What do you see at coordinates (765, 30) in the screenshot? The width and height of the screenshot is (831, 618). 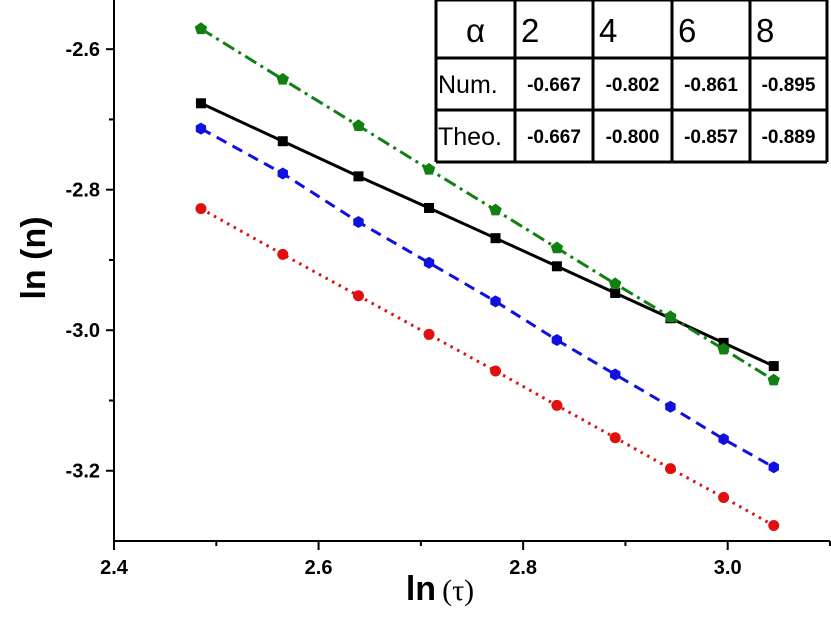 I see `table-header-cell: 8` at bounding box center [765, 30].